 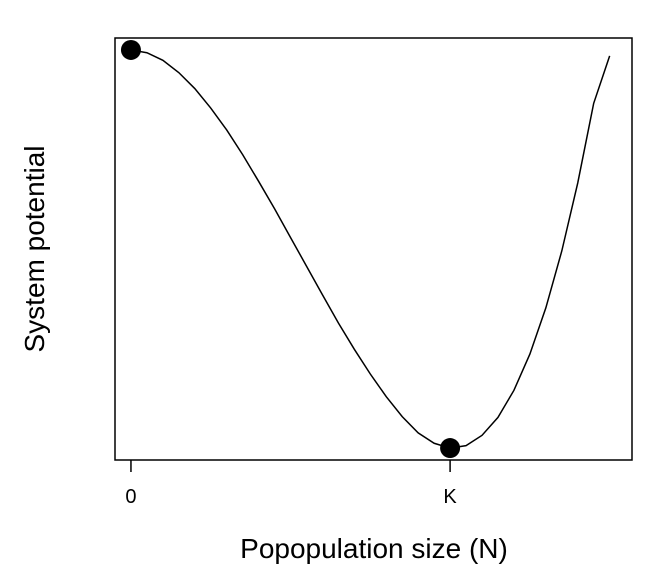 What do you see at coordinates (450, 497) in the screenshot?
I see `x-tick-label-1: K` at bounding box center [450, 497].